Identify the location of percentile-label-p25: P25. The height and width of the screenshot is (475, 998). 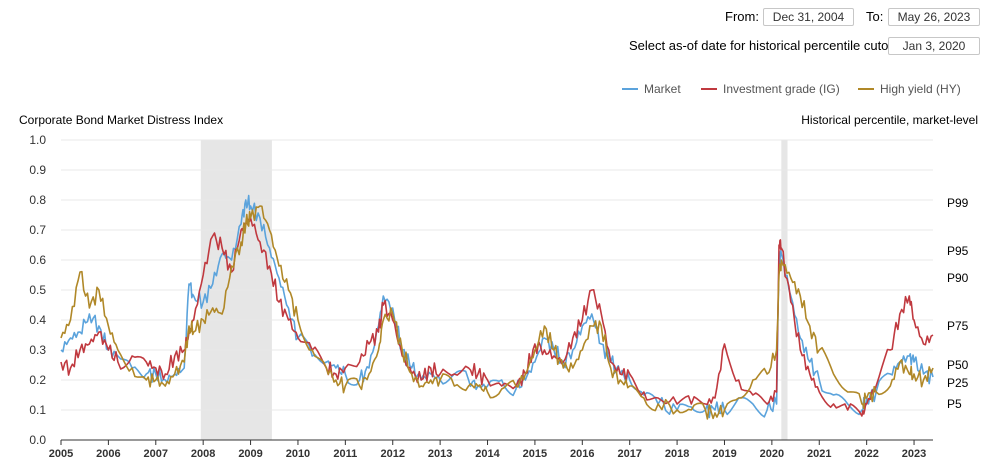
(958, 383).